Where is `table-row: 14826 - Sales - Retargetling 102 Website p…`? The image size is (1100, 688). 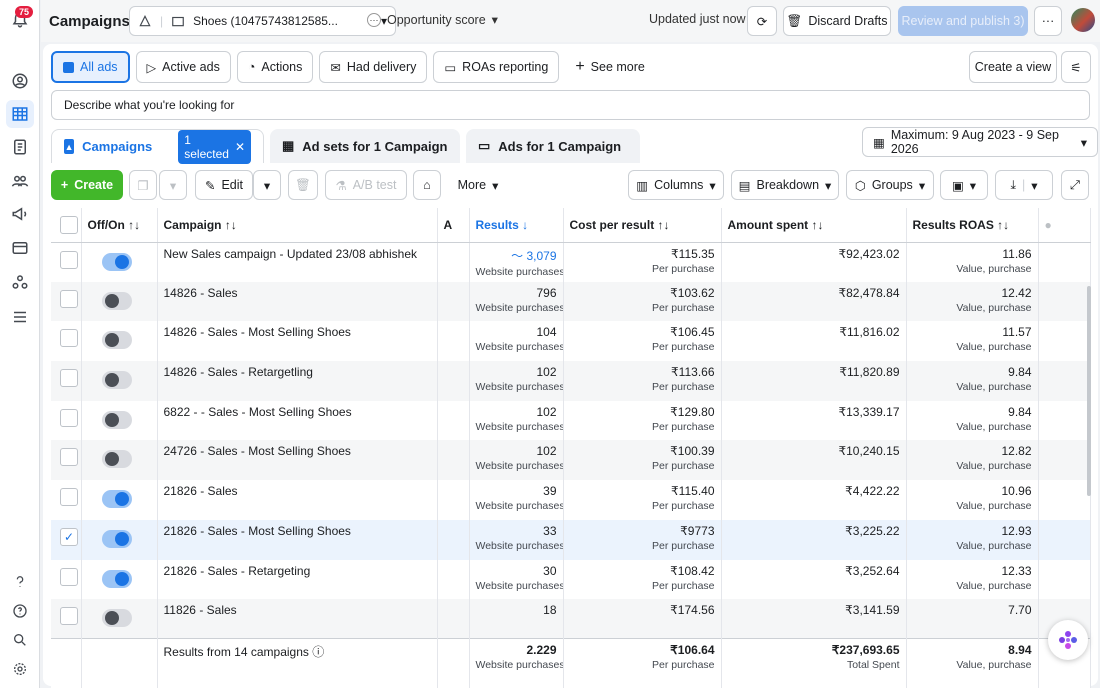 table-row: 14826 - Sales - Retargetling 102 Website p… is located at coordinates (571, 381).